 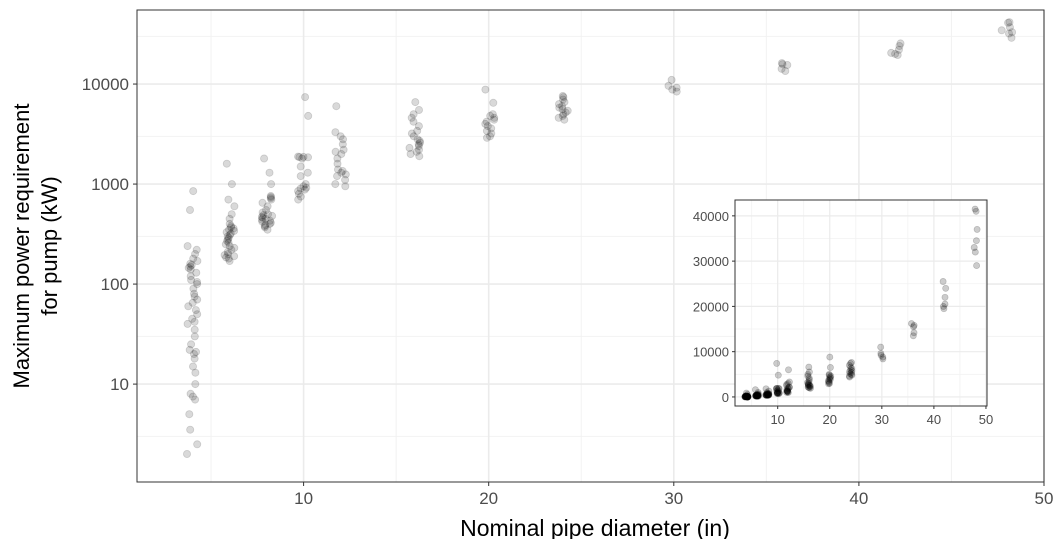 What do you see at coordinates (711, 216) in the screenshot?
I see `inset-y-tick-label: 40000` at bounding box center [711, 216].